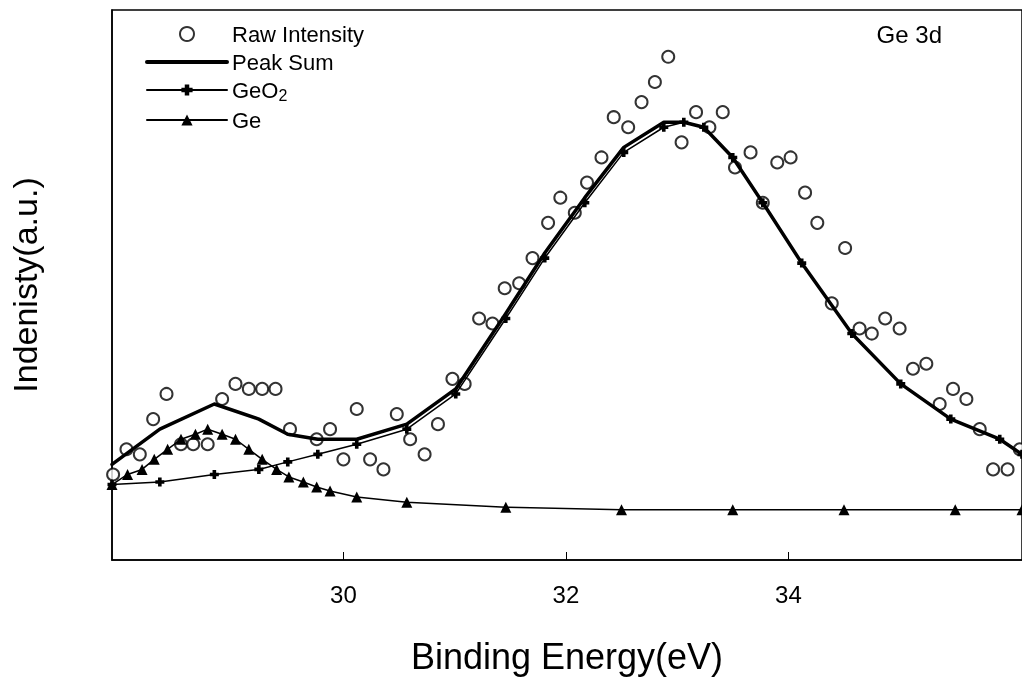 The height and width of the screenshot is (691, 1022). What do you see at coordinates (567, 656) in the screenshot?
I see `x-axis-title: Binding Energy(eV)` at bounding box center [567, 656].